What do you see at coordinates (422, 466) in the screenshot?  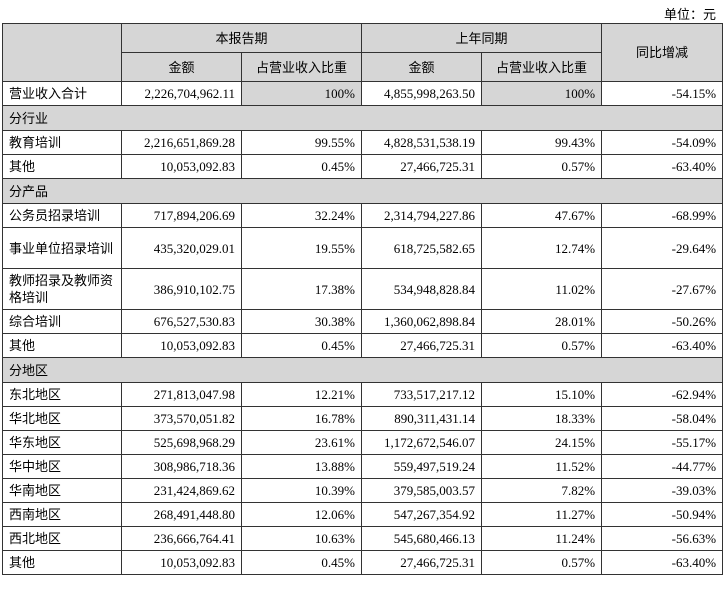 I see `prior-amount: 559,497,519.24` at bounding box center [422, 466].